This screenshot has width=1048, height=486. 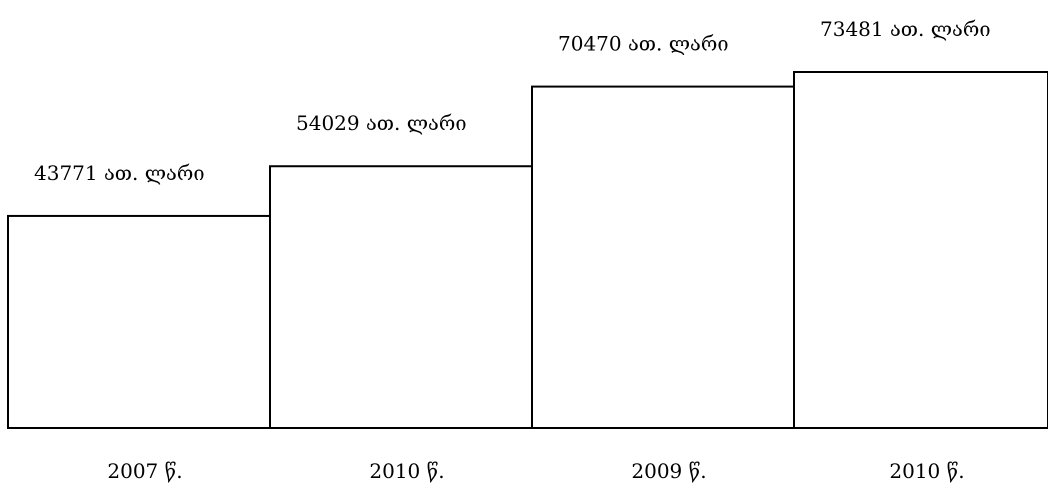 I want to click on connectors-group, so click(x=532, y=144).